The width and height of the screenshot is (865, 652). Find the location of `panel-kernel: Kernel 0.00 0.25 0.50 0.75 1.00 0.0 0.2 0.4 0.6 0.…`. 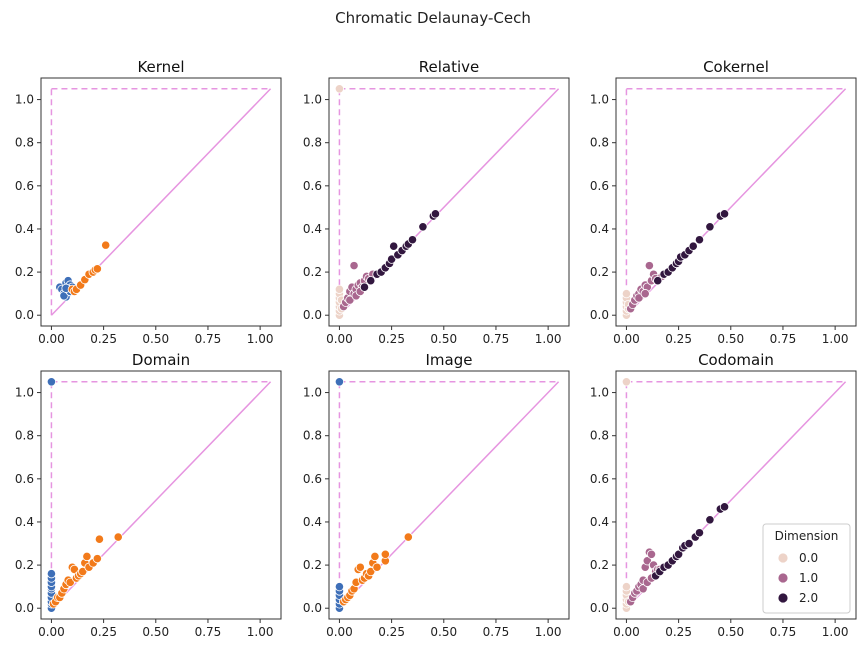

panel-kernel: Kernel 0.00 0.25 0.50 0.75 1.00 0.0 0.2 0.4 0.6 0.… is located at coordinates (148, 202).